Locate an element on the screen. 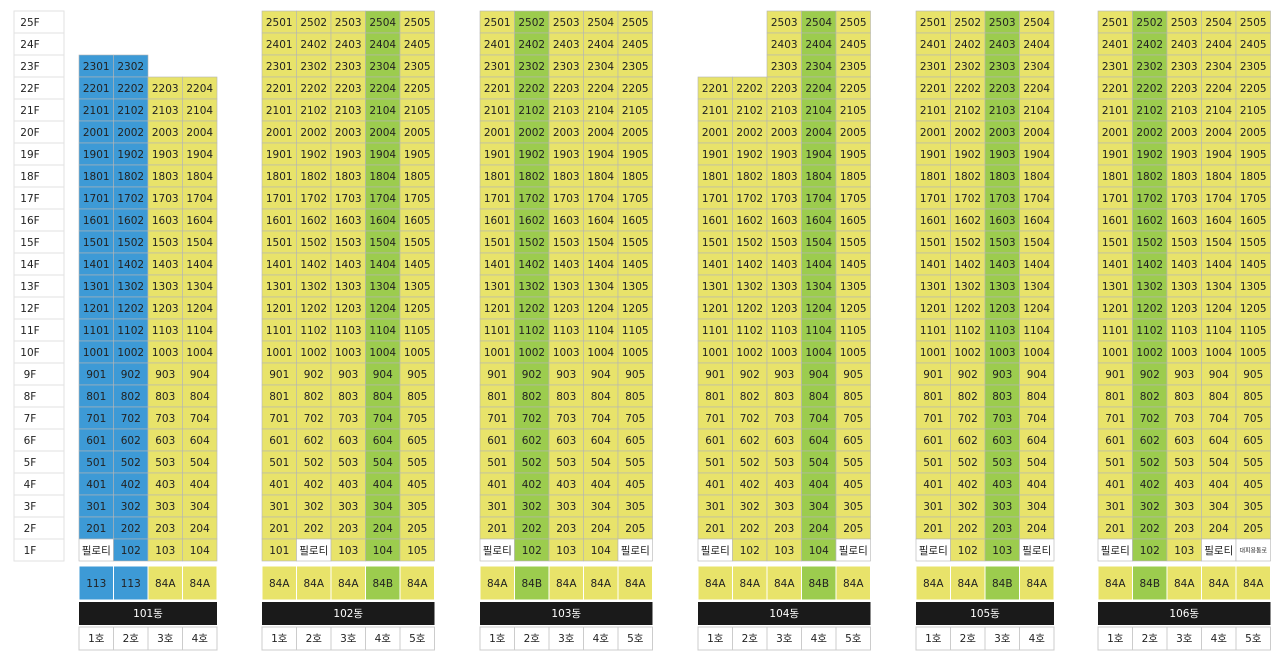 The width and height of the screenshot is (1285, 657). unit-label: 2005 is located at coordinates (1253, 133).